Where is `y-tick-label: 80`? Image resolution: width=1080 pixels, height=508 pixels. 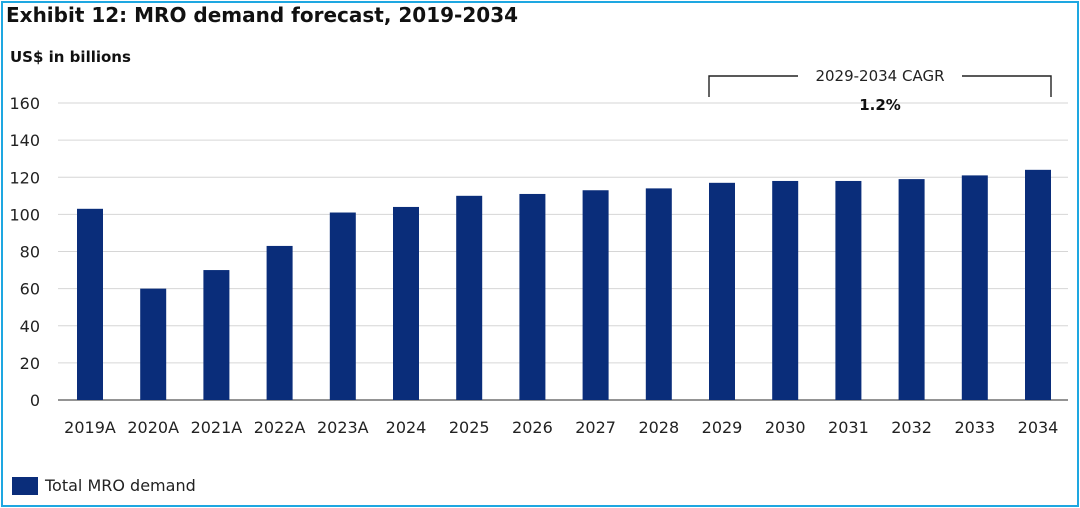 y-tick-label: 80 is located at coordinates (30, 252).